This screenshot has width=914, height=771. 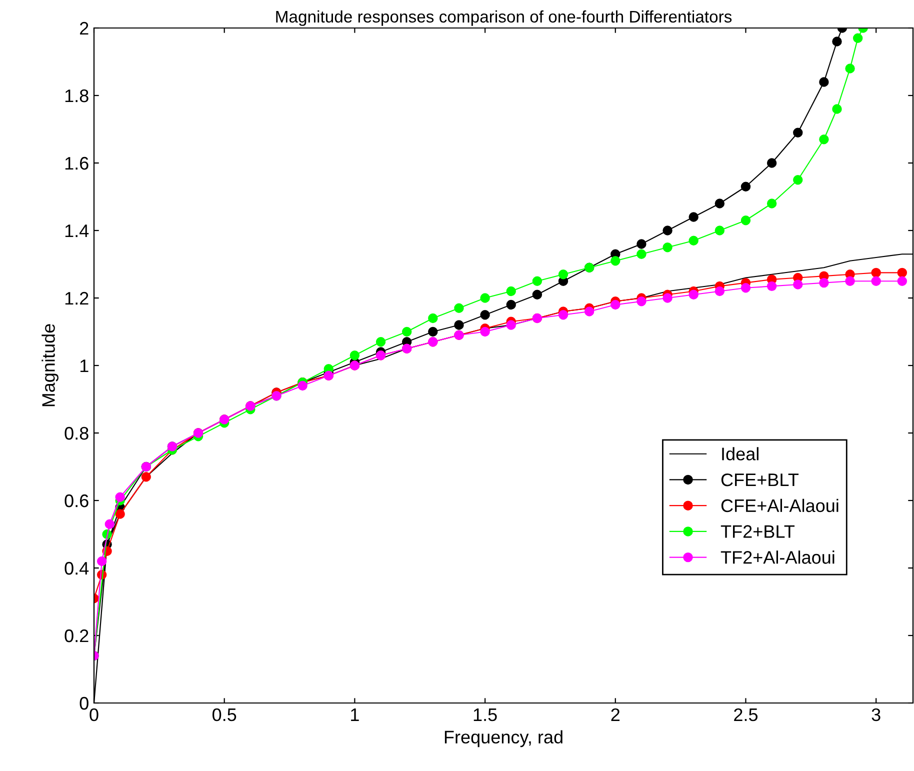 What do you see at coordinates (84, 703) in the screenshot?
I see `y-tick-label: 0` at bounding box center [84, 703].